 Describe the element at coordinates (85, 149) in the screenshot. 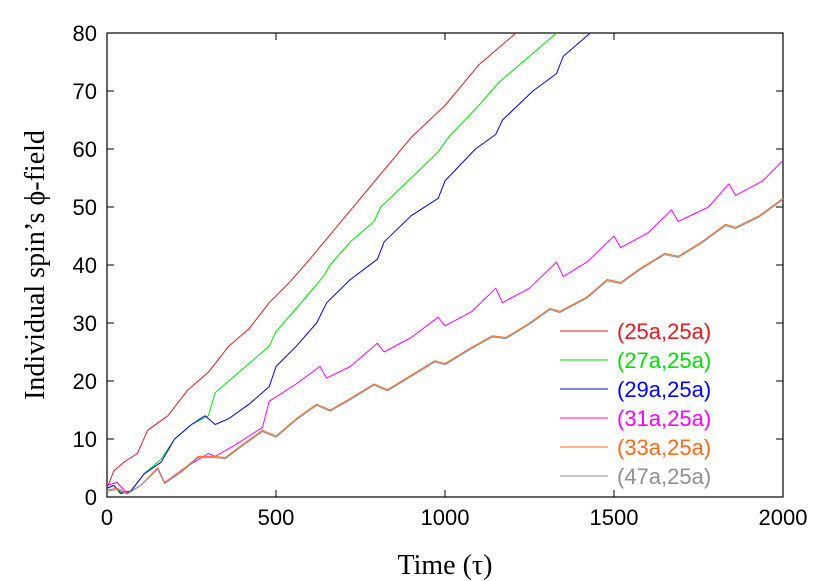

I see `y-tick-label: 60` at that location.